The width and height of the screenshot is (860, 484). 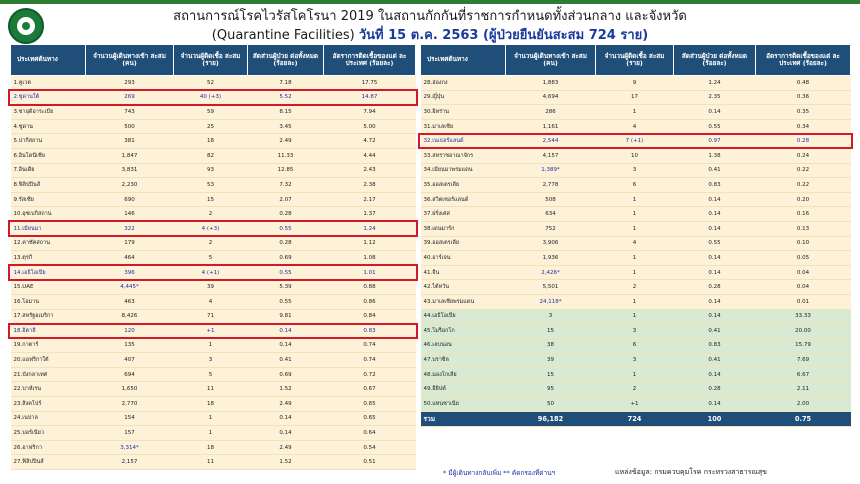 What do you see at coordinates (463, 404) in the screenshot?
I see `cell-country: 50.แทนซาเนีย` at bounding box center [463, 404].